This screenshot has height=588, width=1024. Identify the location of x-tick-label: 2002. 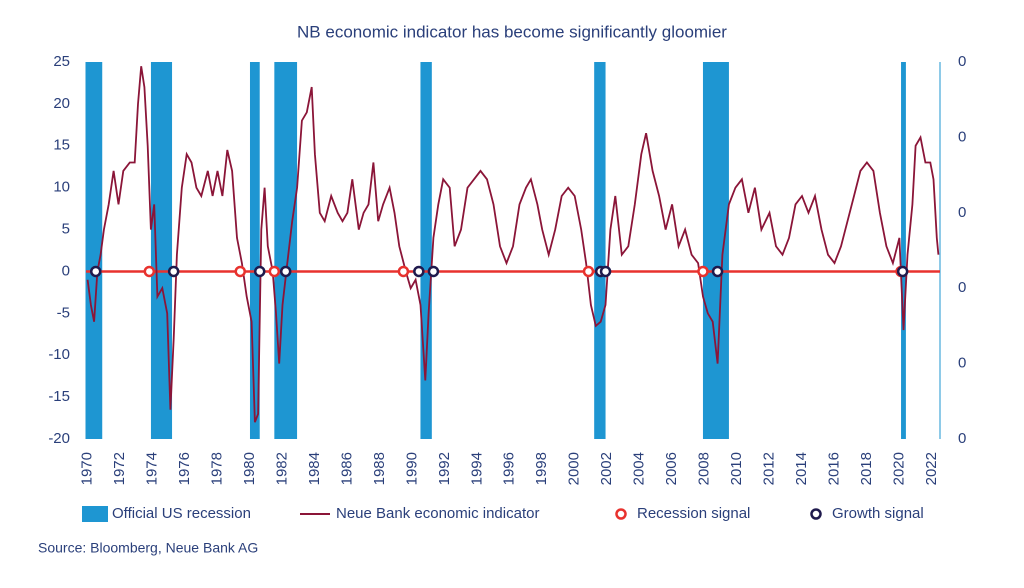
(606, 468).